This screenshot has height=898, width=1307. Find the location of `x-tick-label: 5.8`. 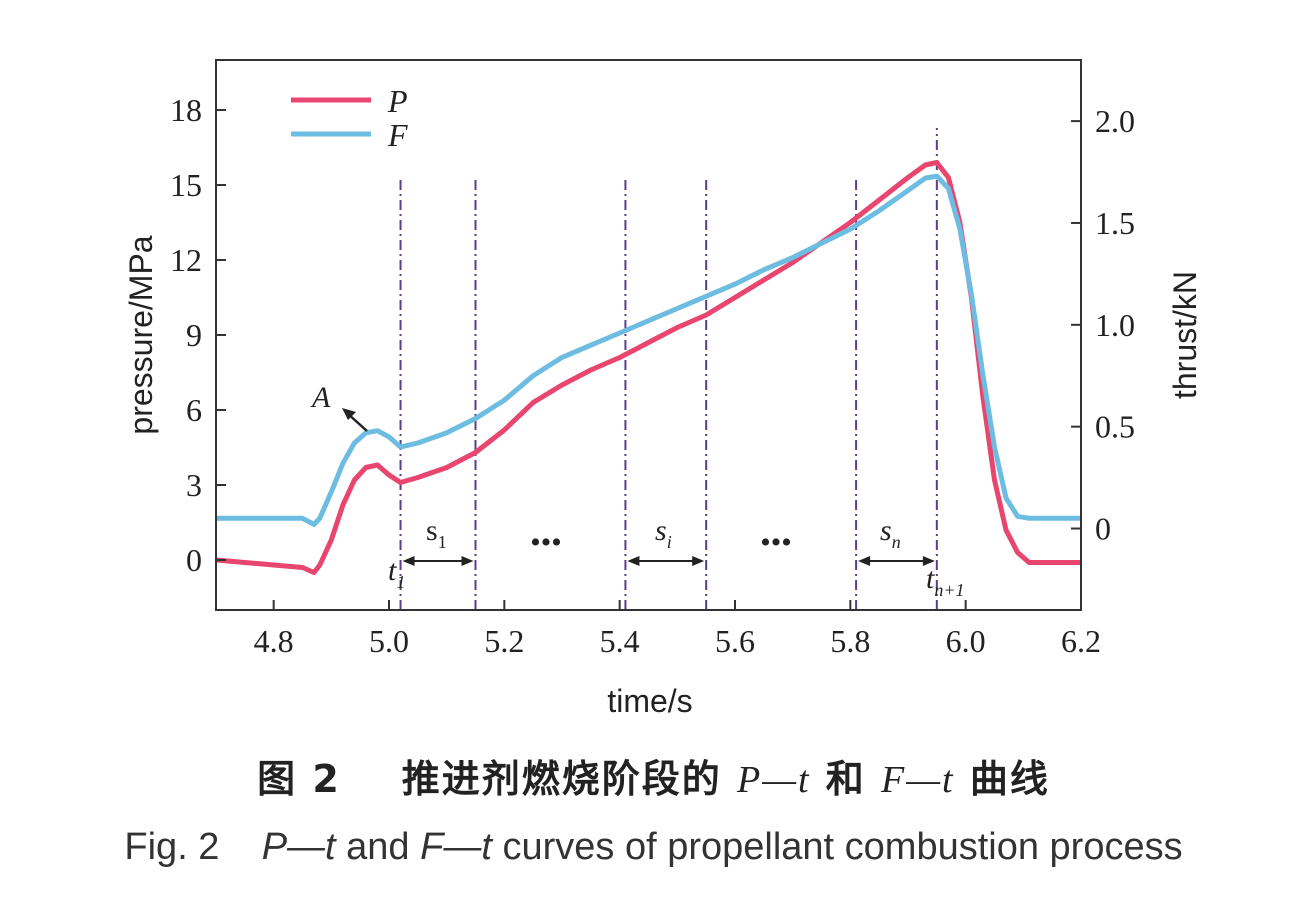

x-tick-label: 5.8 is located at coordinates (850, 641).